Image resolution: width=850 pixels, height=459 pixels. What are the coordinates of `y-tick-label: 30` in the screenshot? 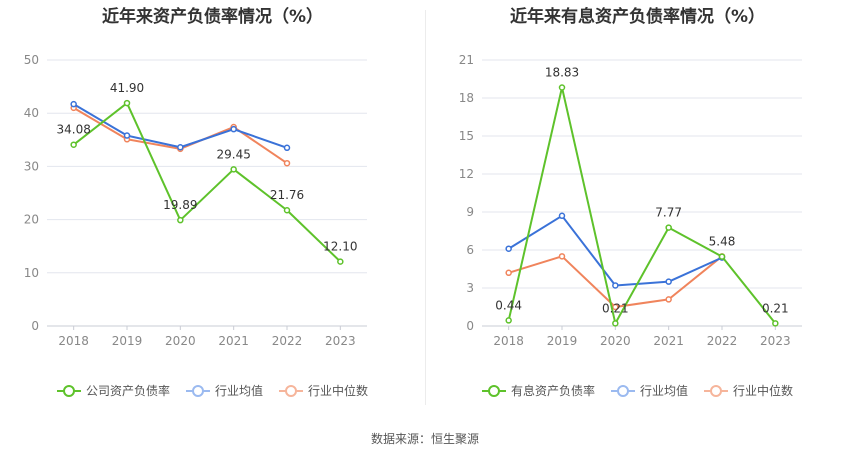 It's located at (31, 166).